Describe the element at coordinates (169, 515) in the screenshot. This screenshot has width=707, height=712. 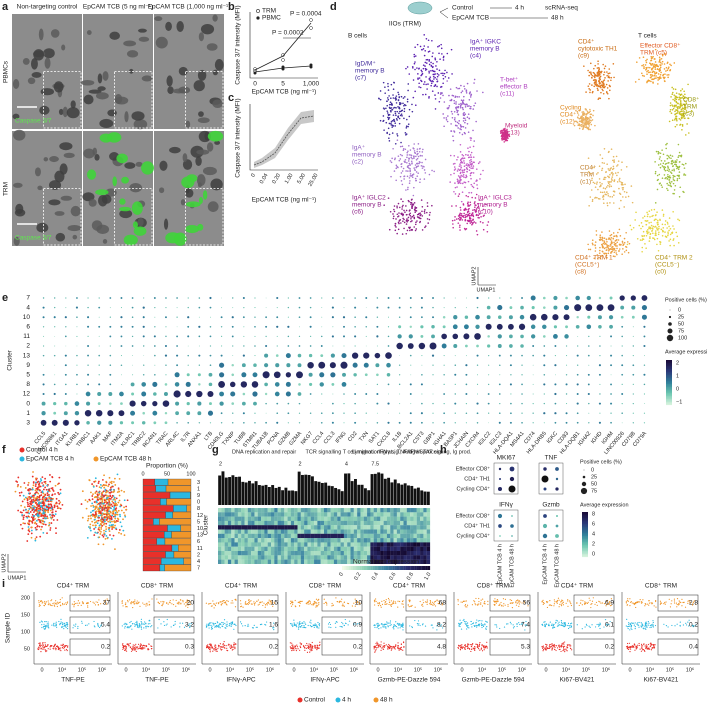
I see `proportion-segment` at that location.